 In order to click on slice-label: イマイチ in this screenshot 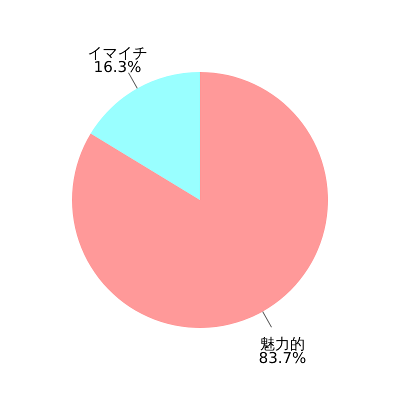, I will do `click(118, 53)`.